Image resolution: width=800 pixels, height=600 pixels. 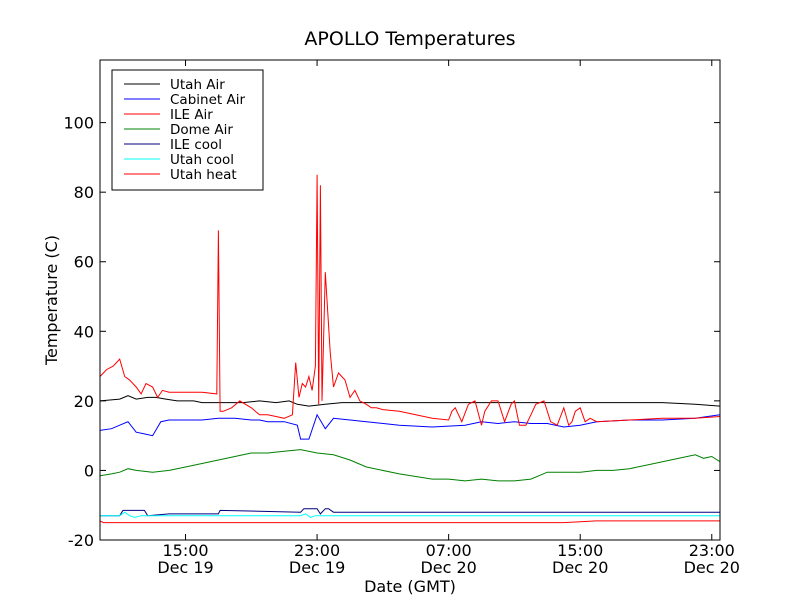 What do you see at coordinates (410, 522) in the screenshot?
I see `series-line-utah-heat` at bounding box center [410, 522].